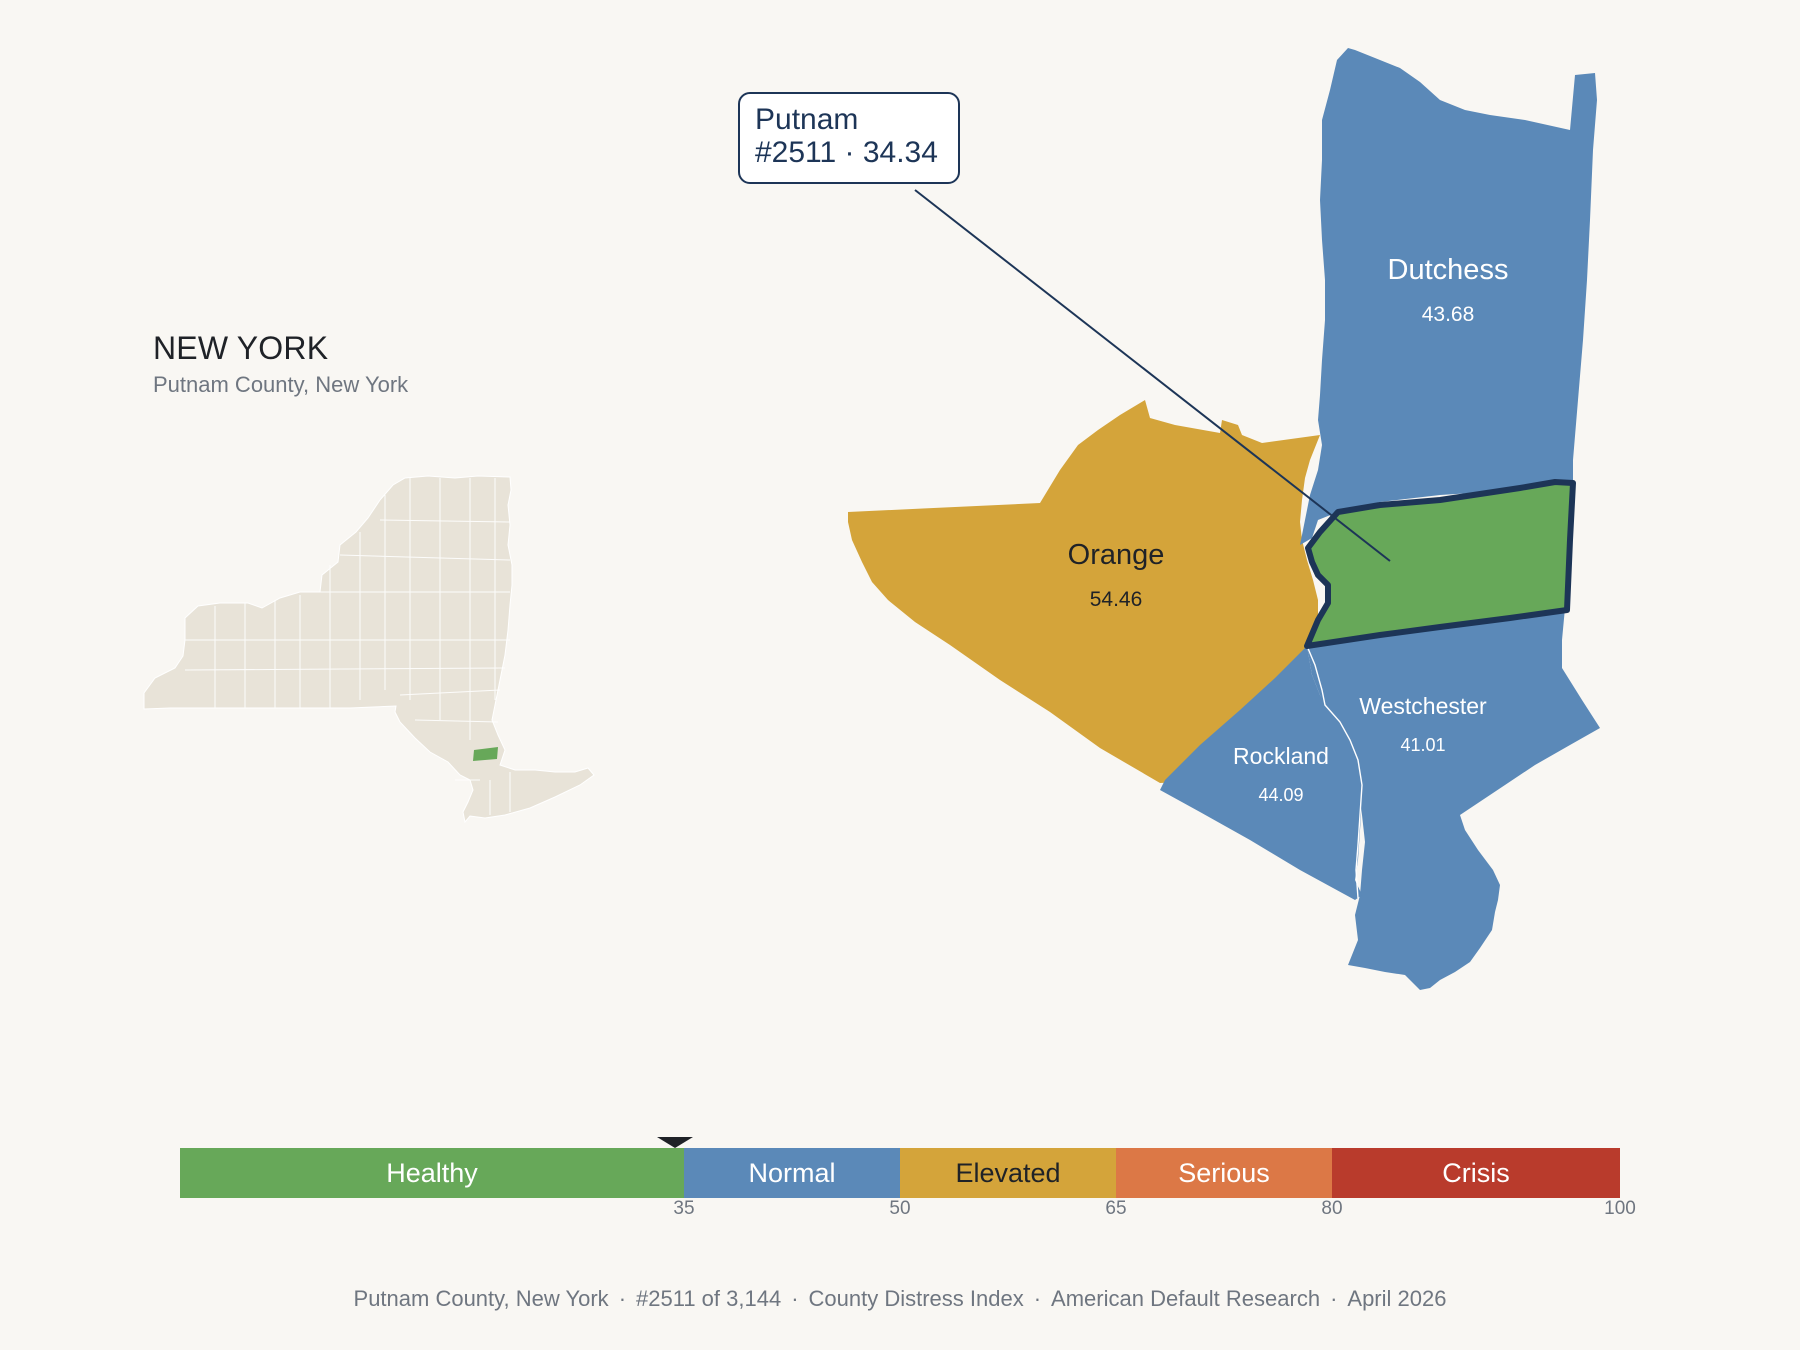 The height and width of the screenshot is (1350, 1800). Describe the element at coordinates (1281, 756) in the screenshot. I see `rockland-label: Rockland` at that location.